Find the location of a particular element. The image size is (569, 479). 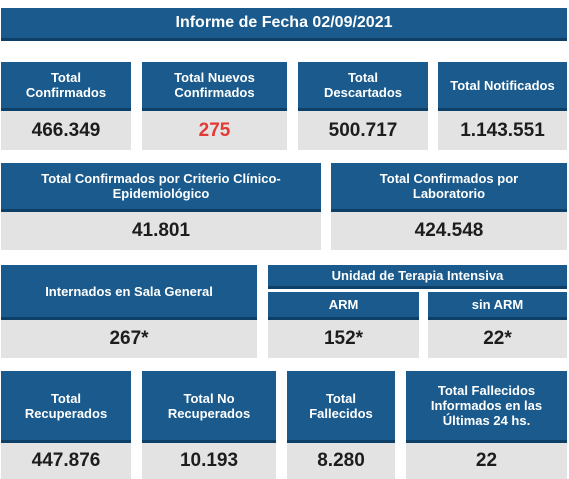

total-no-recuperados-label: Total No Recuperados is located at coordinates (209, 407).